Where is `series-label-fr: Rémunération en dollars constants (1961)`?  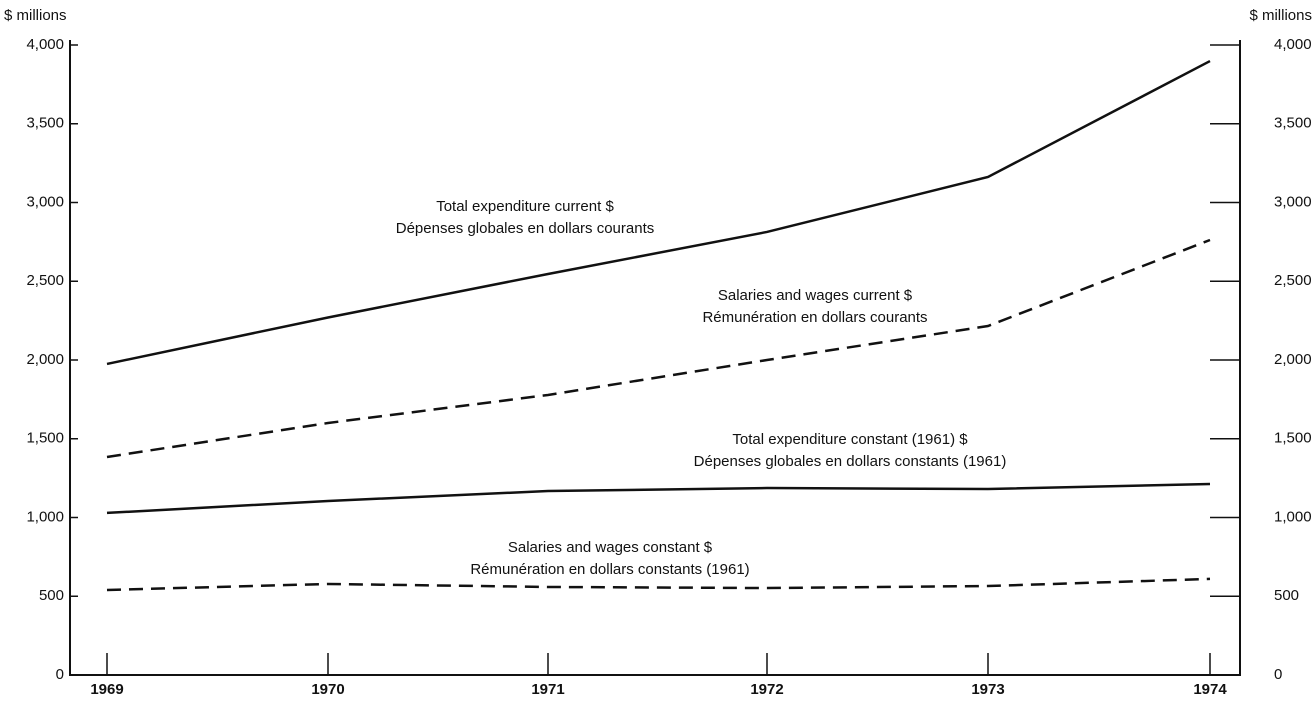 series-label-fr: Rémunération en dollars constants (1961) is located at coordinates (609, 569).